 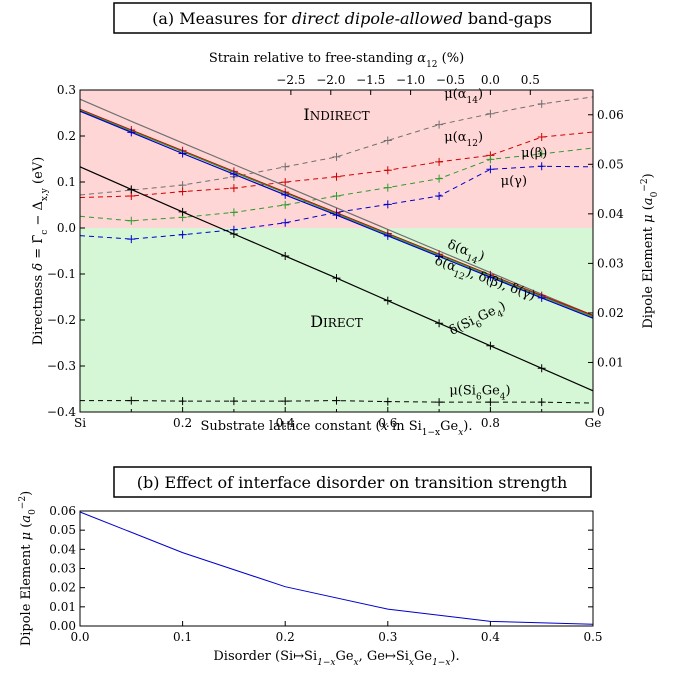 I want to click on y-right-tick-label: 0.03, so click(x=610, y=263).